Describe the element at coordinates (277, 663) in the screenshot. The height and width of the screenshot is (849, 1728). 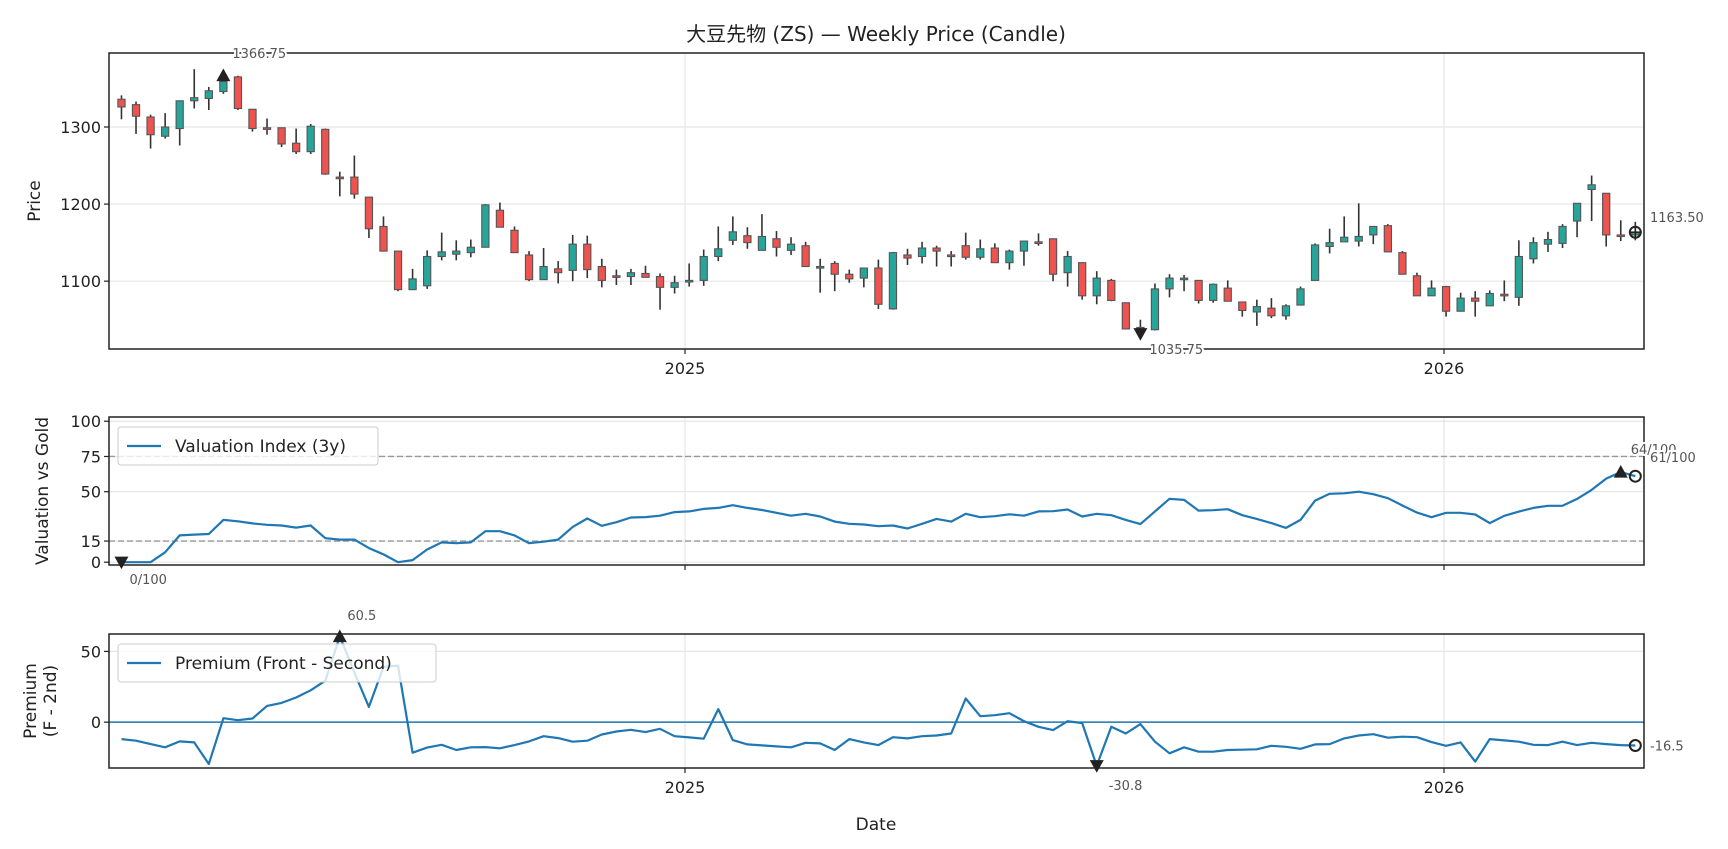
I see `legend: Premium (Front - Second)` at that location.